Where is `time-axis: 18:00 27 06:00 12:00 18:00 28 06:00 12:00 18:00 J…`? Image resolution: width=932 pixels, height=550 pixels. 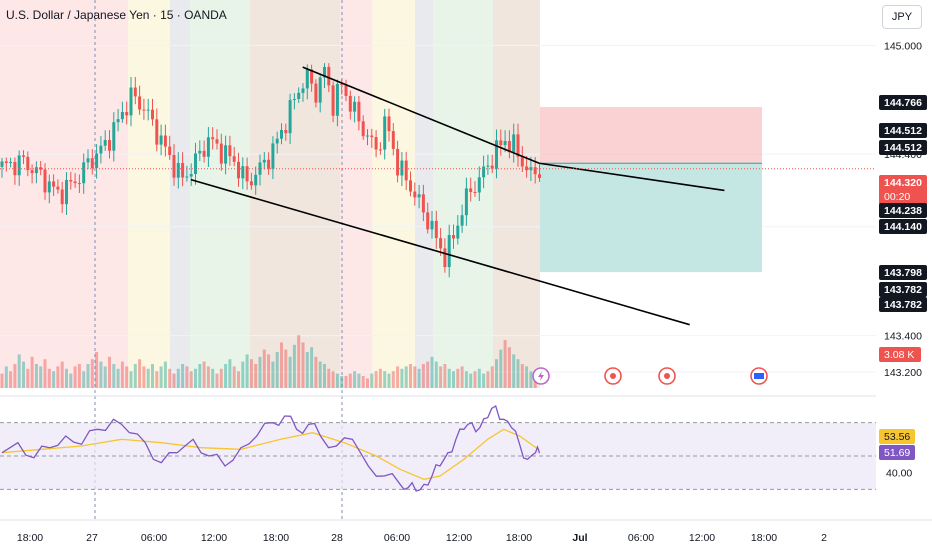 time-axis: 18:00 27 06:00 12:00 18:00 28 06:00 12:00 18:00 J… is located at coordinates (466, 531).